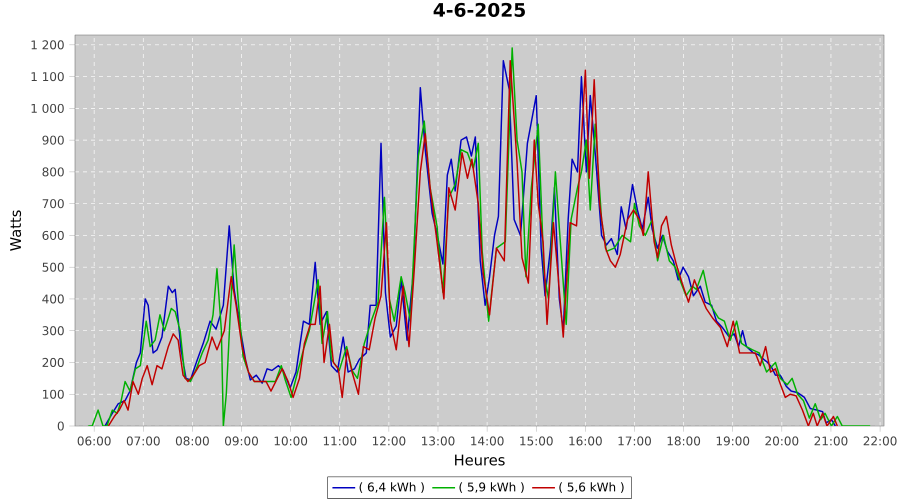 This screenshot has width=900, height=500. Describe the element at coordinates (684, 441) in the screenshot. I see `x-tick-label: 18:00` at that location.